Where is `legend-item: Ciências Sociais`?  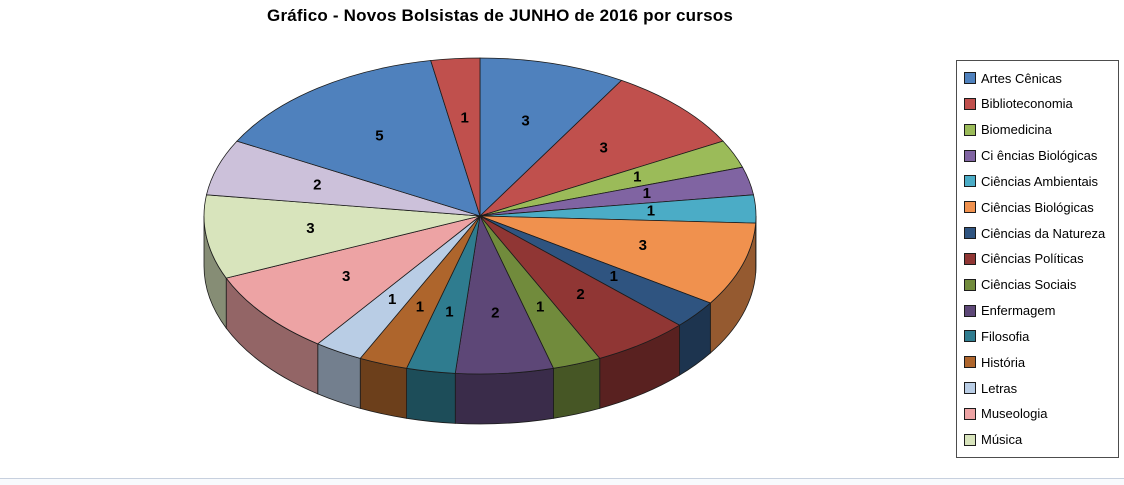 legend-item: Ciências Sociais is located at coordinates (1038, 285).